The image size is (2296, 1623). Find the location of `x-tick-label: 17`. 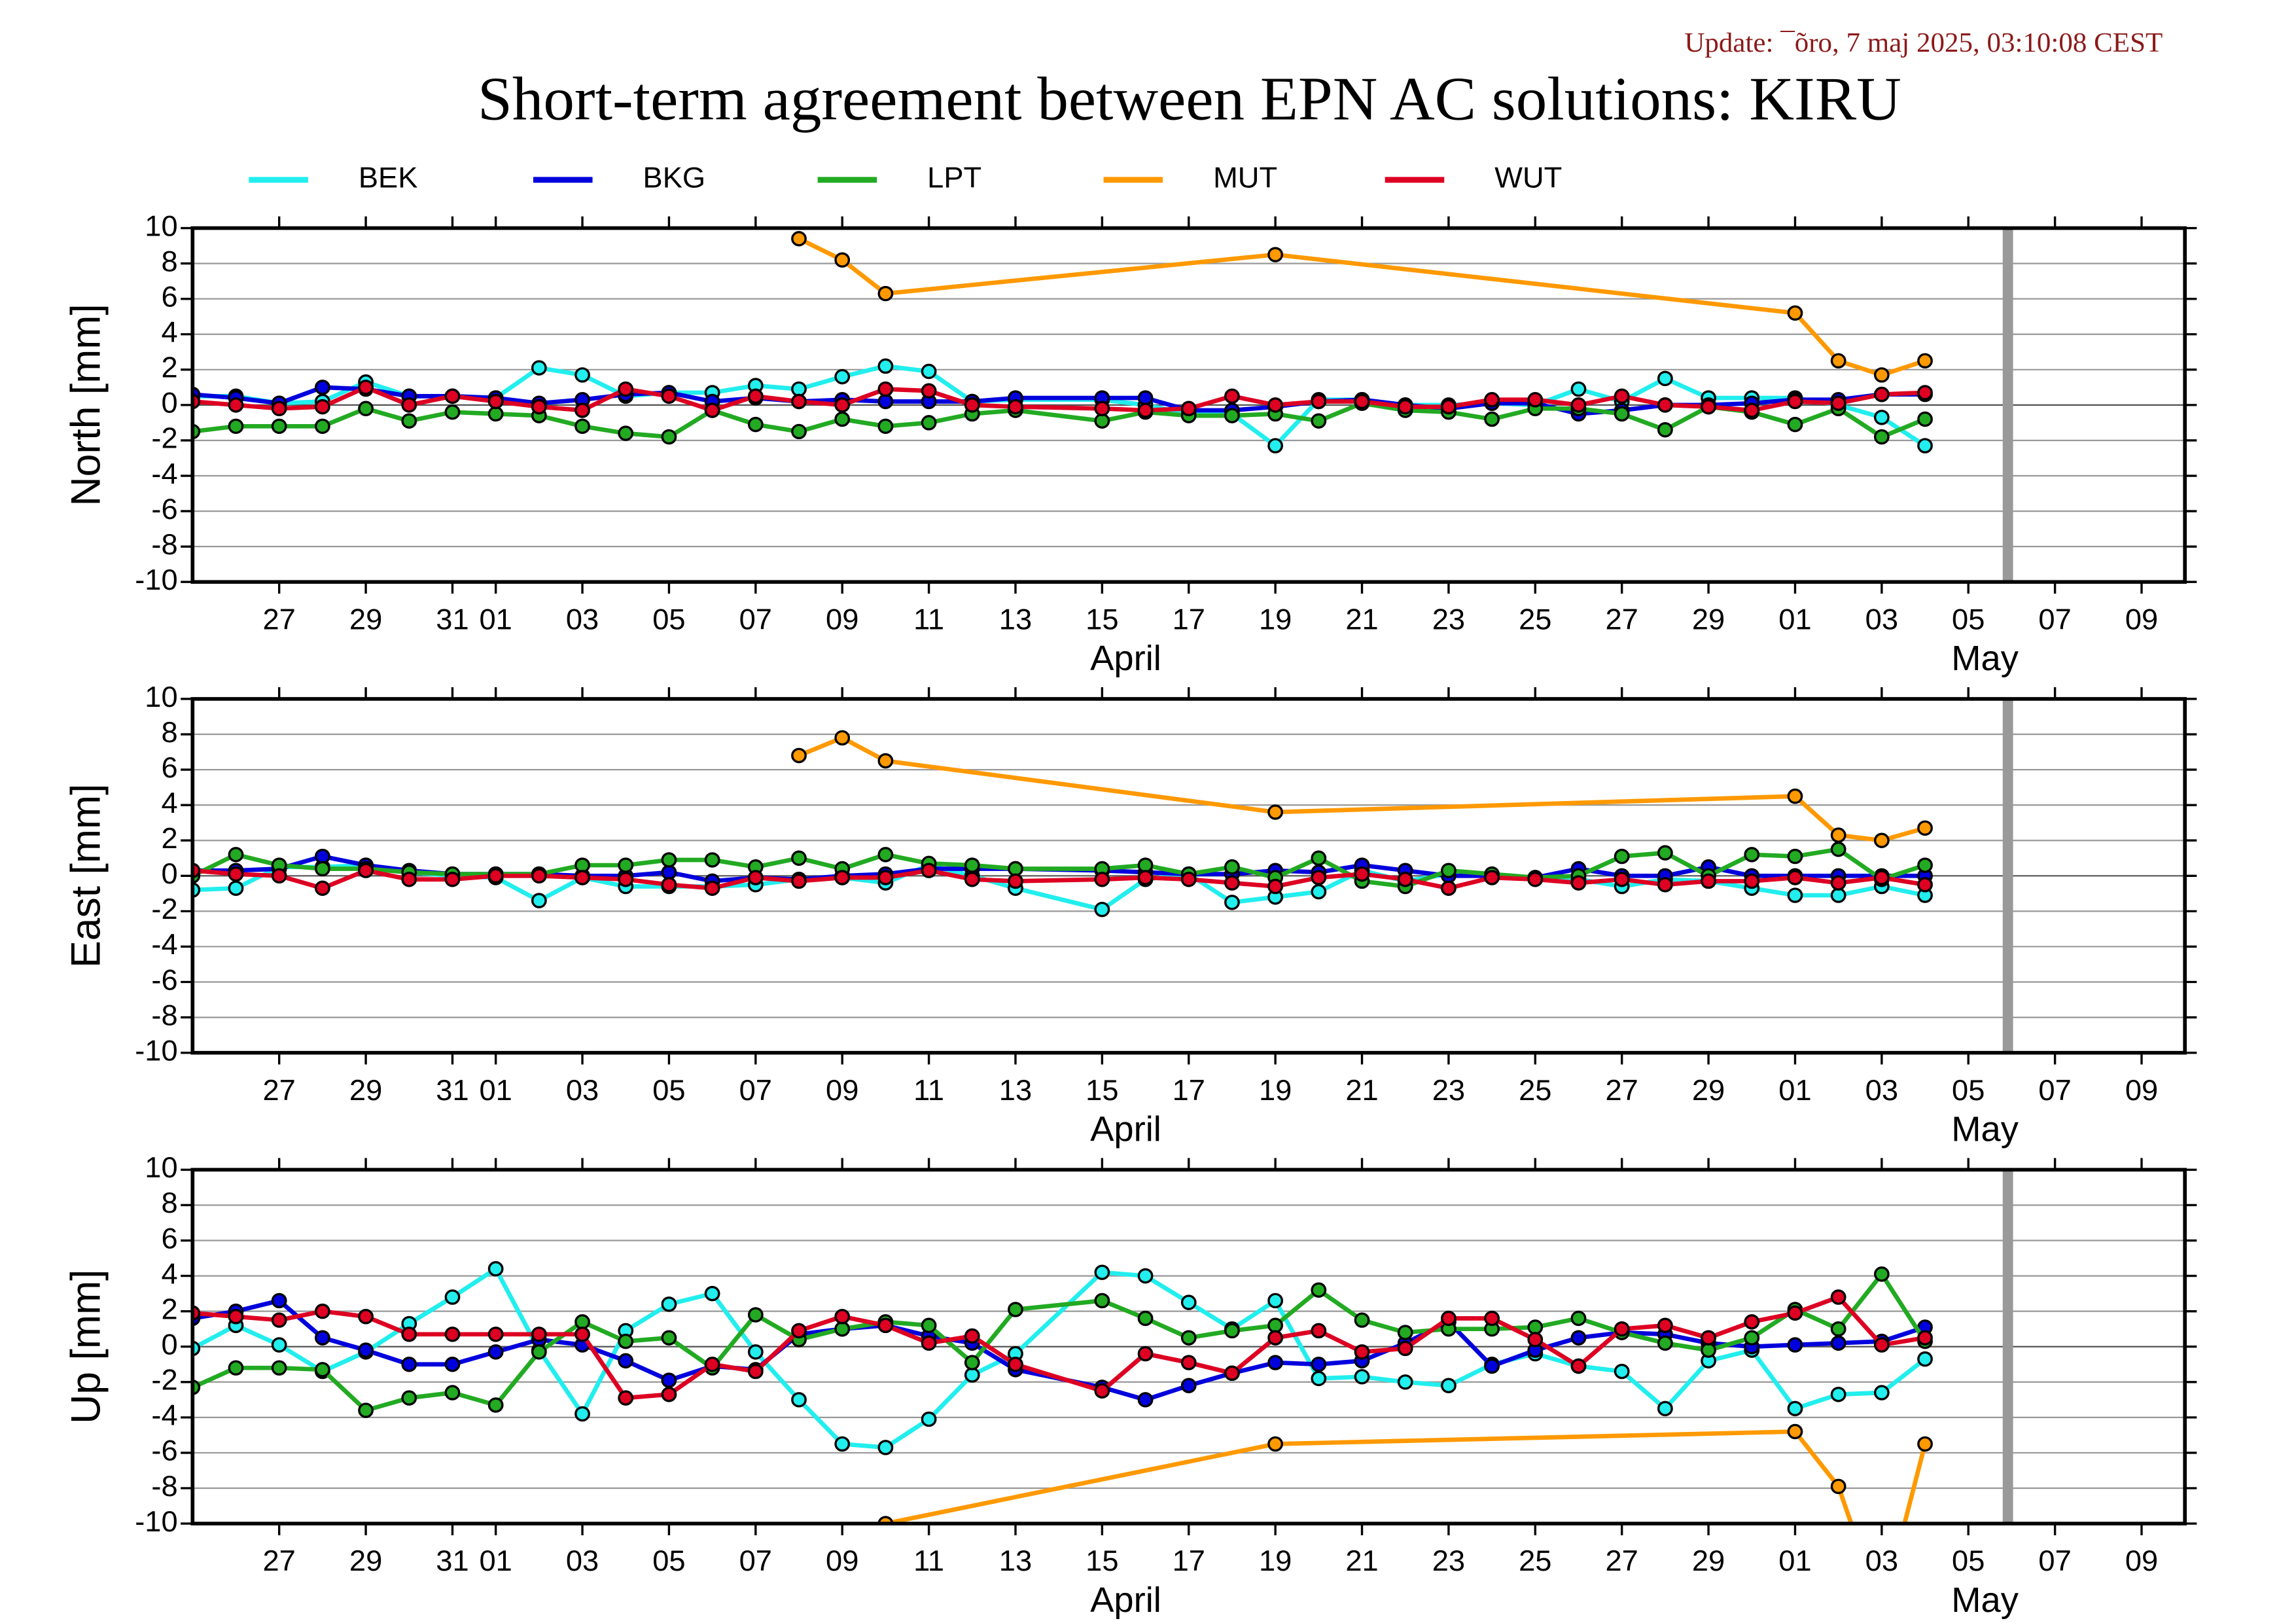

x-tick-label: 17 is located at coordinates (1189, 1560).